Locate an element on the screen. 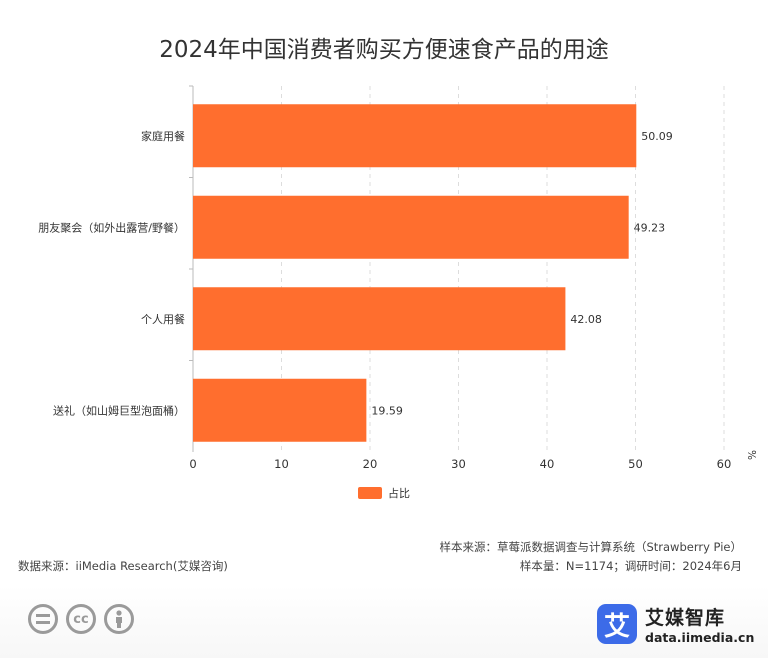 The image size is (768, 658). license-icons: cc is located at coordinates (81, 619).